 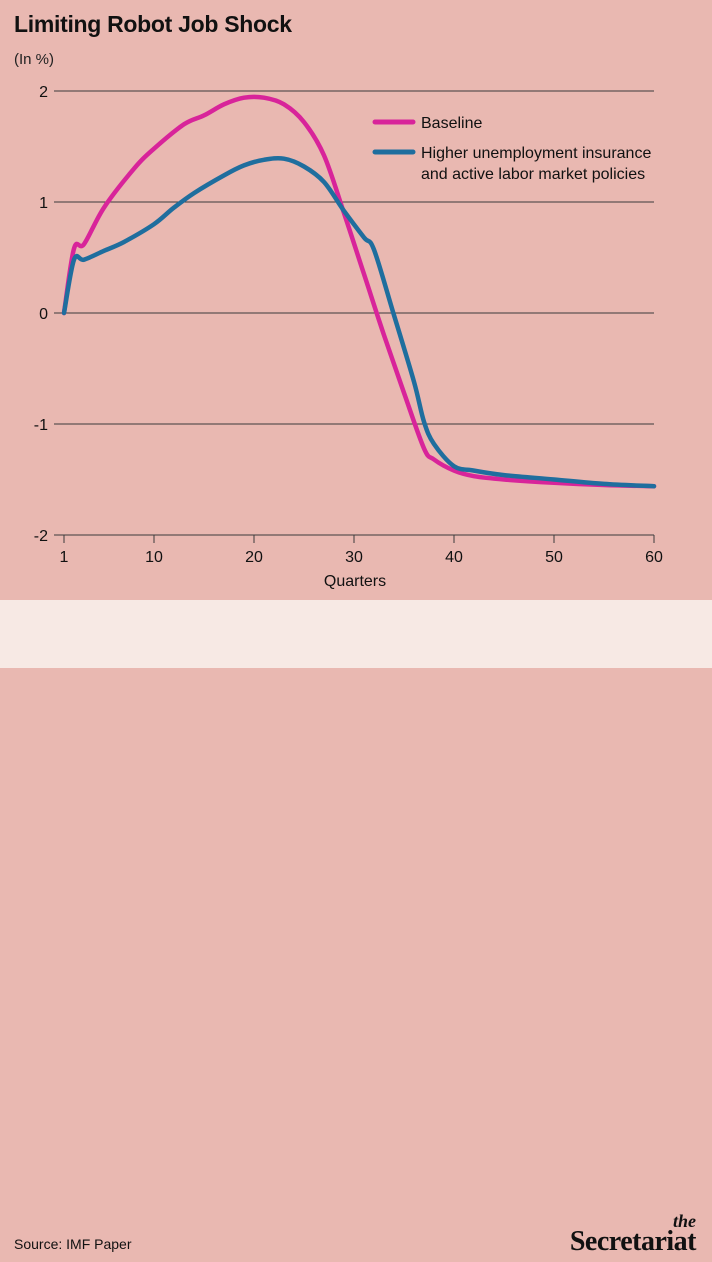 I want to click on x-tick-label: 50, so click(x=554, y=557).